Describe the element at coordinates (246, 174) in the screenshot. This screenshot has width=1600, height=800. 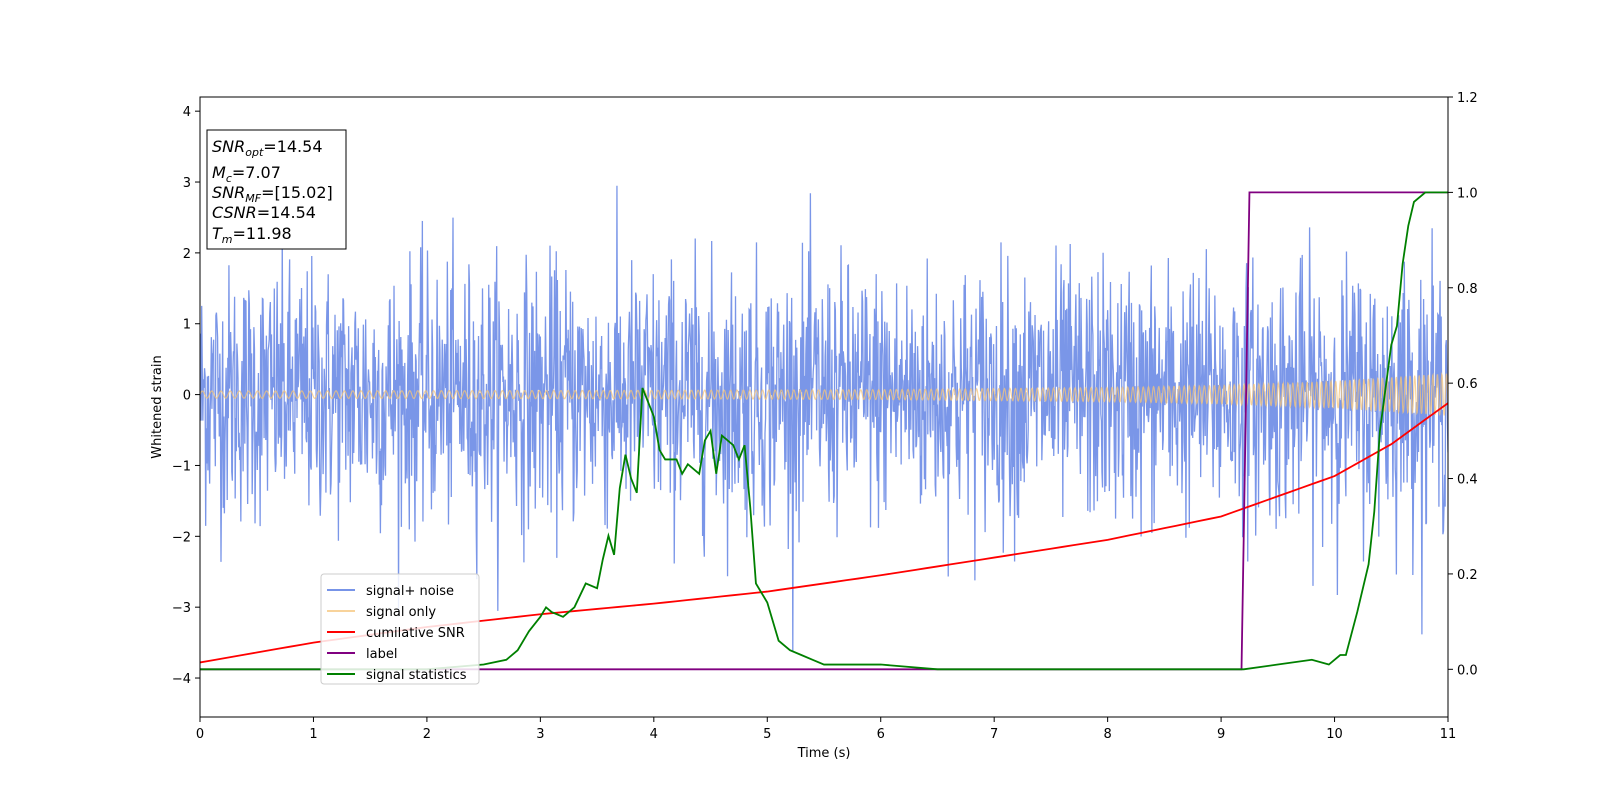
I see `annotation-mc: Mc=7.07` at that location.